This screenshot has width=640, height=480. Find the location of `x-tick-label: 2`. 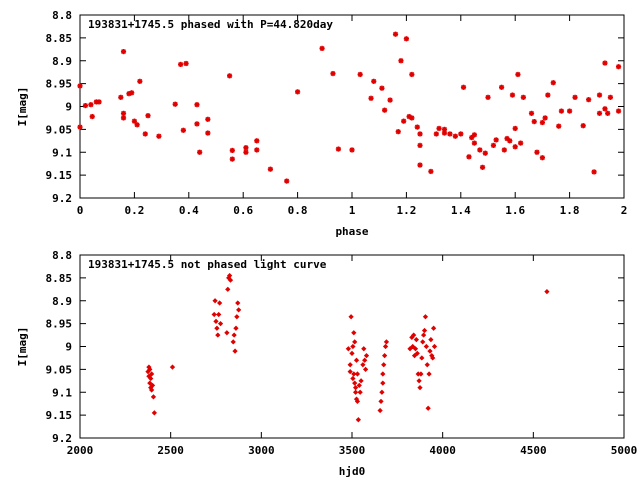

x-tick-label: 2 is located at coordinates (624, 210).